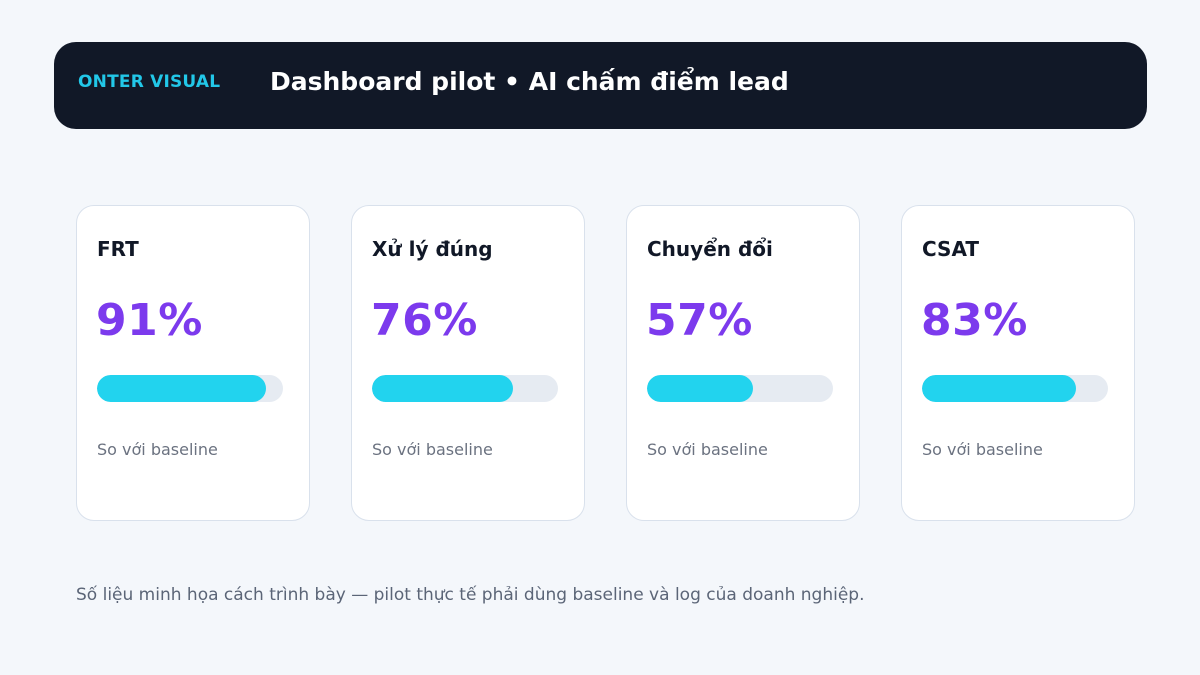  Describe the element at coordinates (974, 320) in the screenshot. I see `metric-value: 83%` at that location.